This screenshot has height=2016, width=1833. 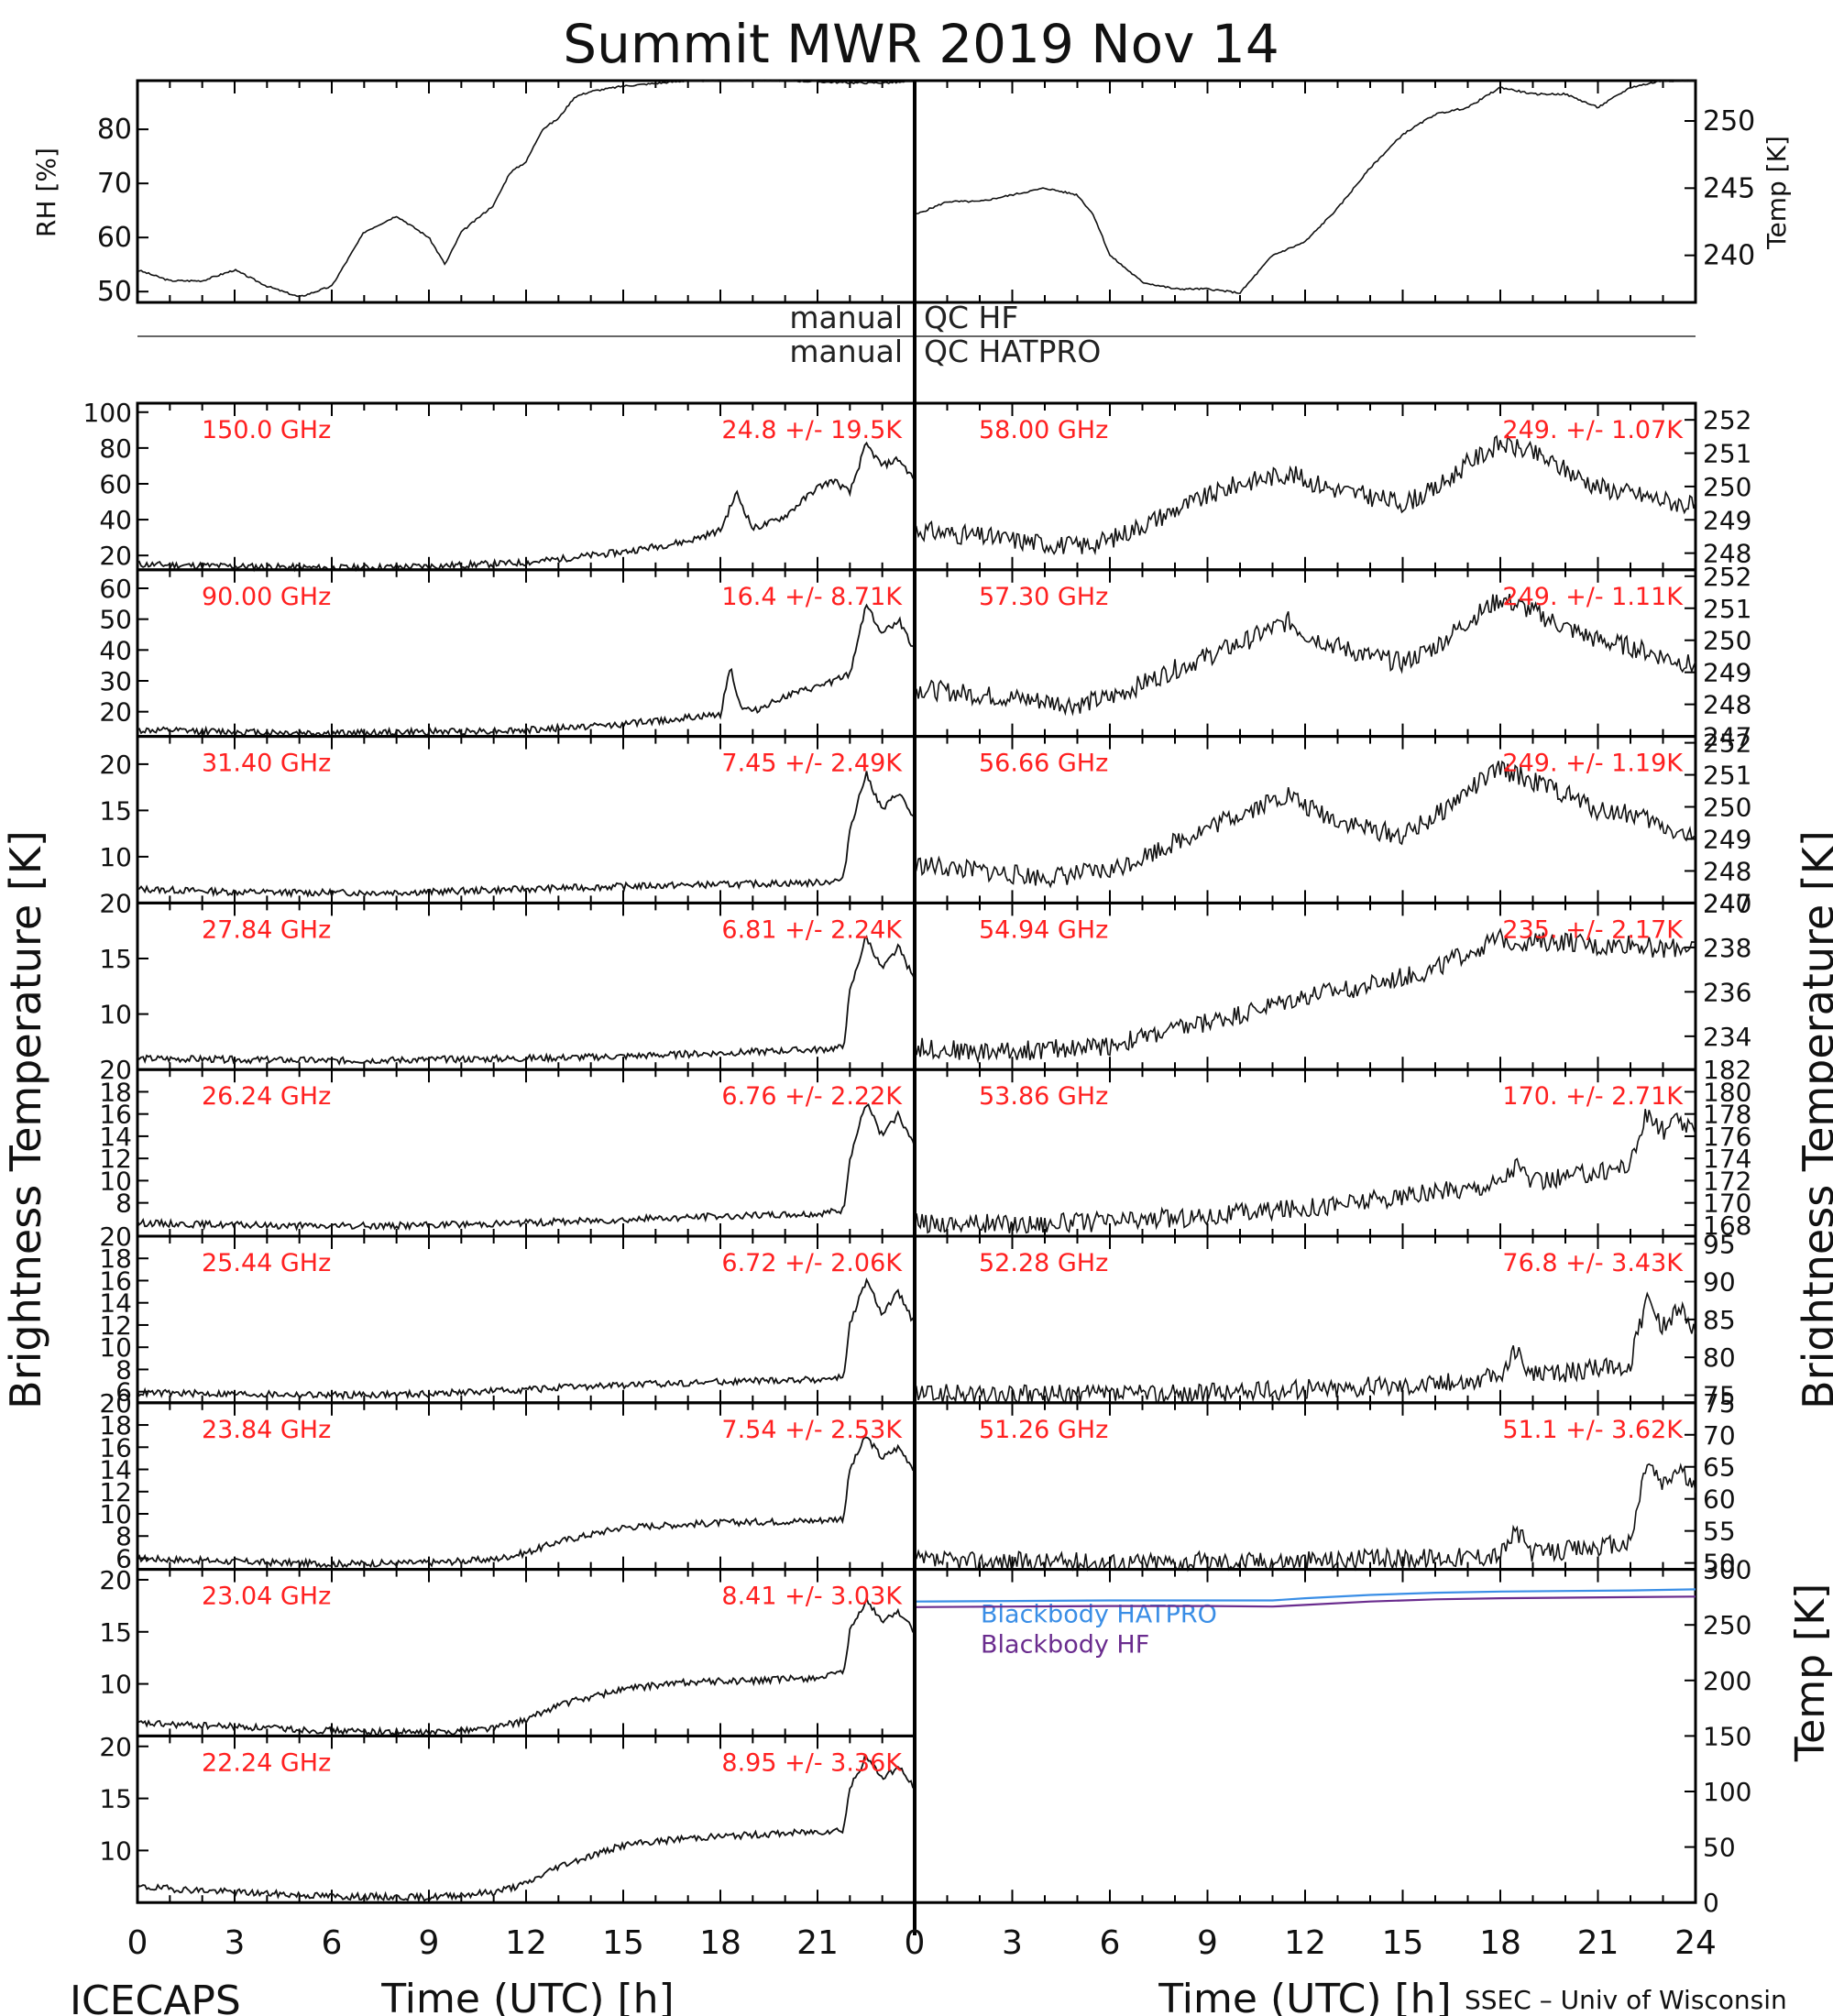 I want to click on hp6-ytick-label: 95, so click(x=1719, y=1244).